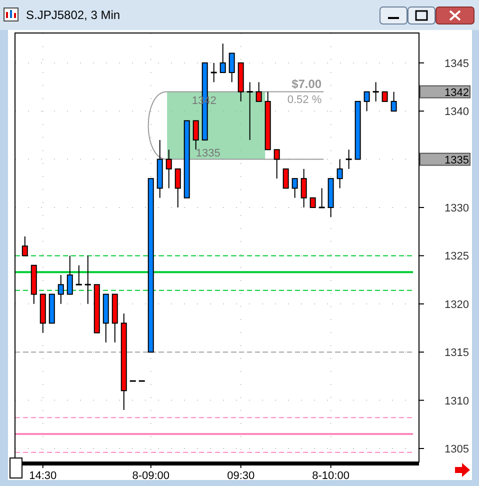 The height and width of the screenshot is (486, 479). Describe the element at coordinates (456, 208) in the screenshot. I see `y-tick-label: 1330` at that location.